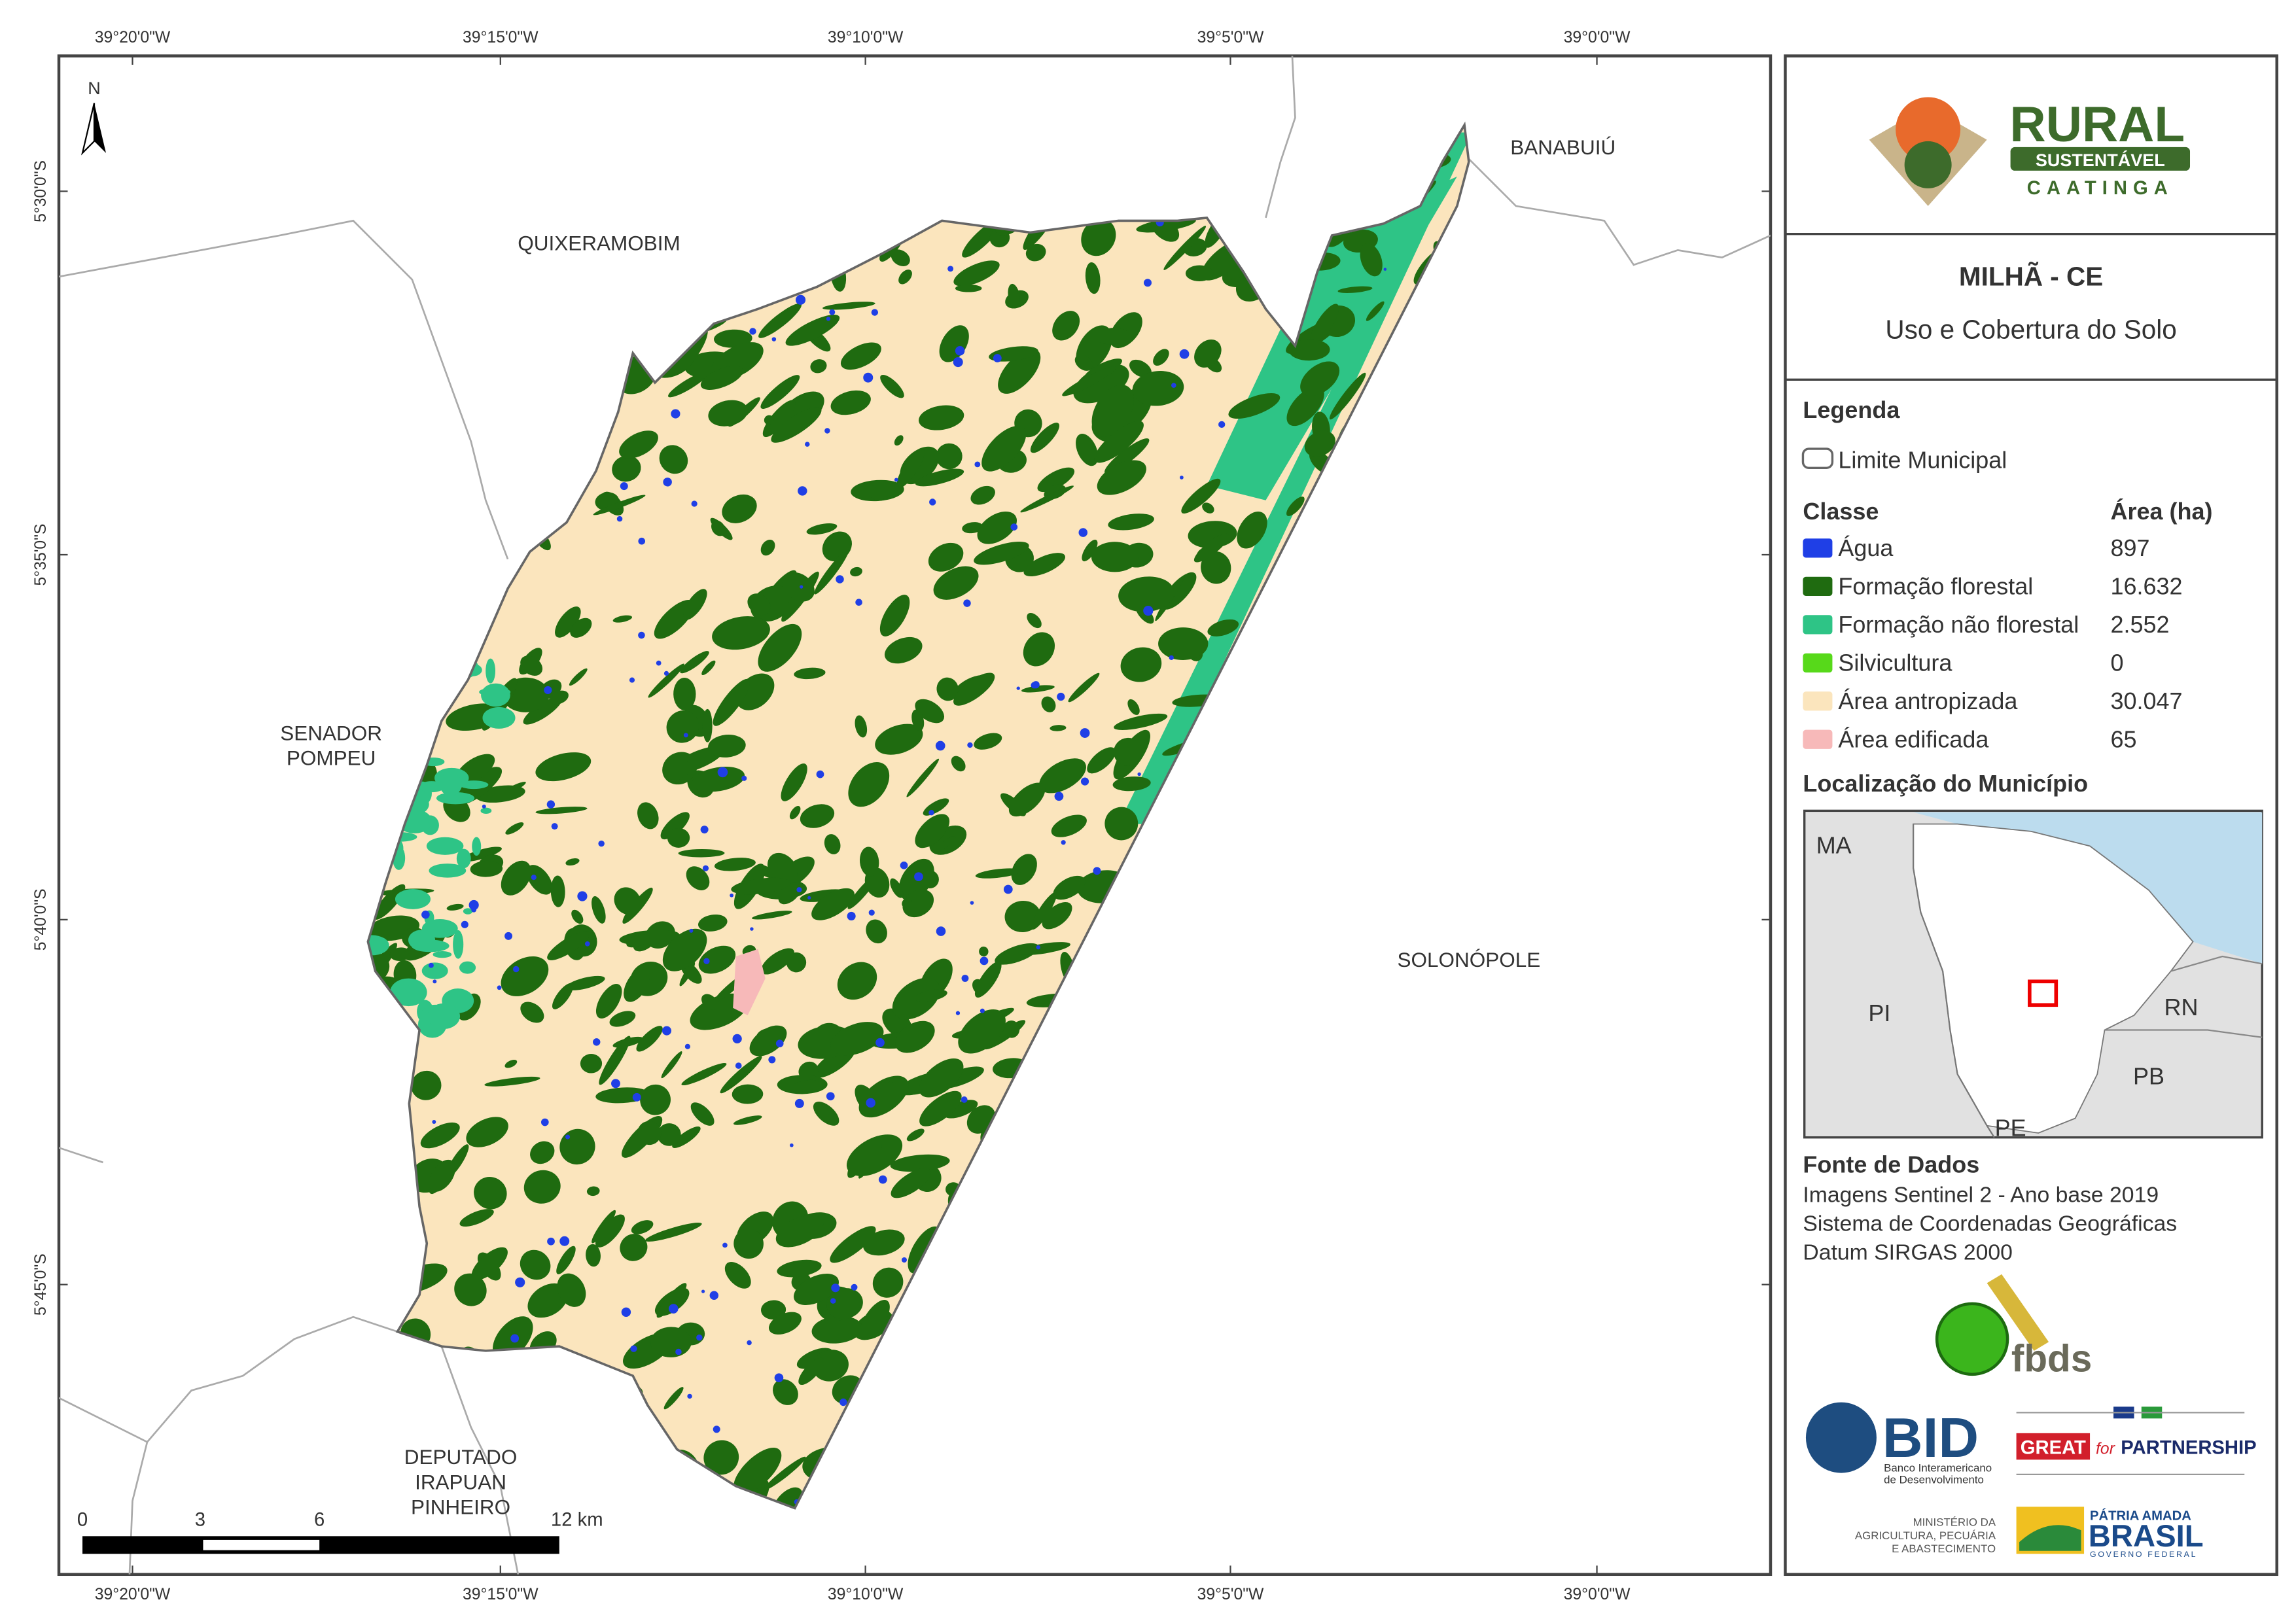  Describe the element at coordinates (599, 243) in the screenshot. I see `place-label: QUIXERAMOBIM` at that location.